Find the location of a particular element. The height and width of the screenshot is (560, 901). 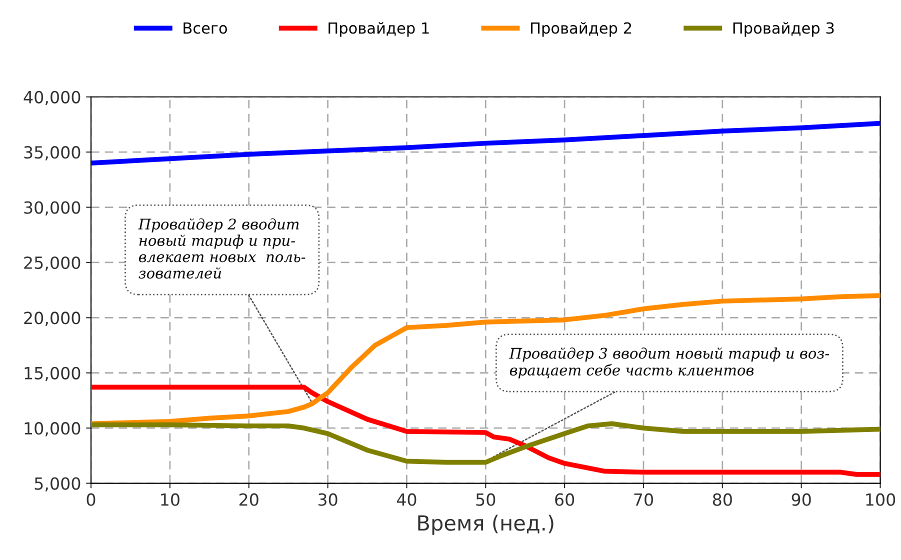

x-tick-label: 60 is located at coordinates (564, 499).